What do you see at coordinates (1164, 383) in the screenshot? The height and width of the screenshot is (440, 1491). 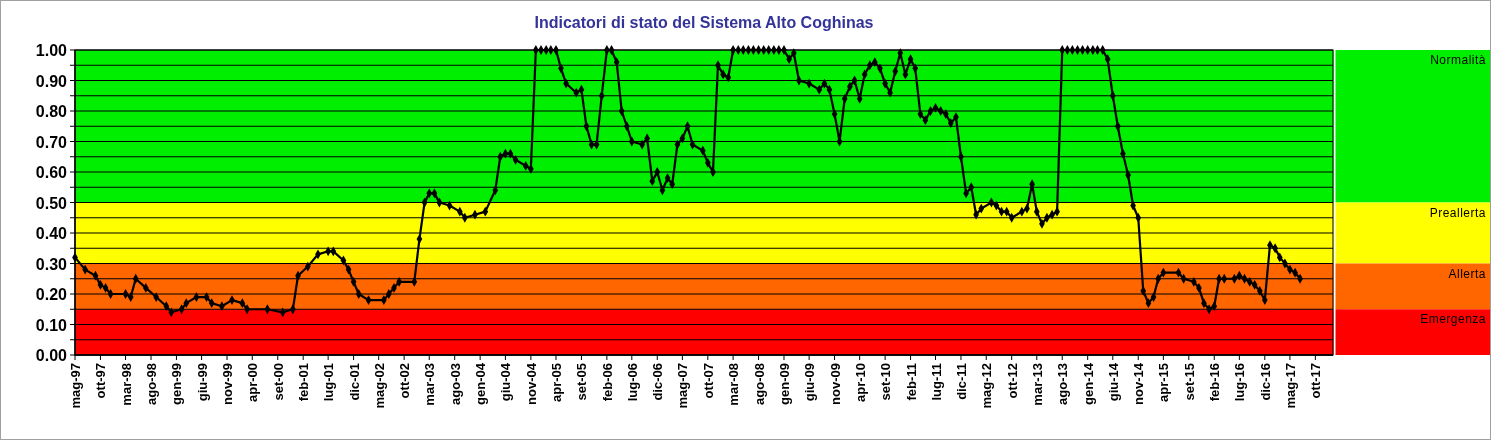 I see `x-tick-label: apr-15` at bounding box center [1164, 383].